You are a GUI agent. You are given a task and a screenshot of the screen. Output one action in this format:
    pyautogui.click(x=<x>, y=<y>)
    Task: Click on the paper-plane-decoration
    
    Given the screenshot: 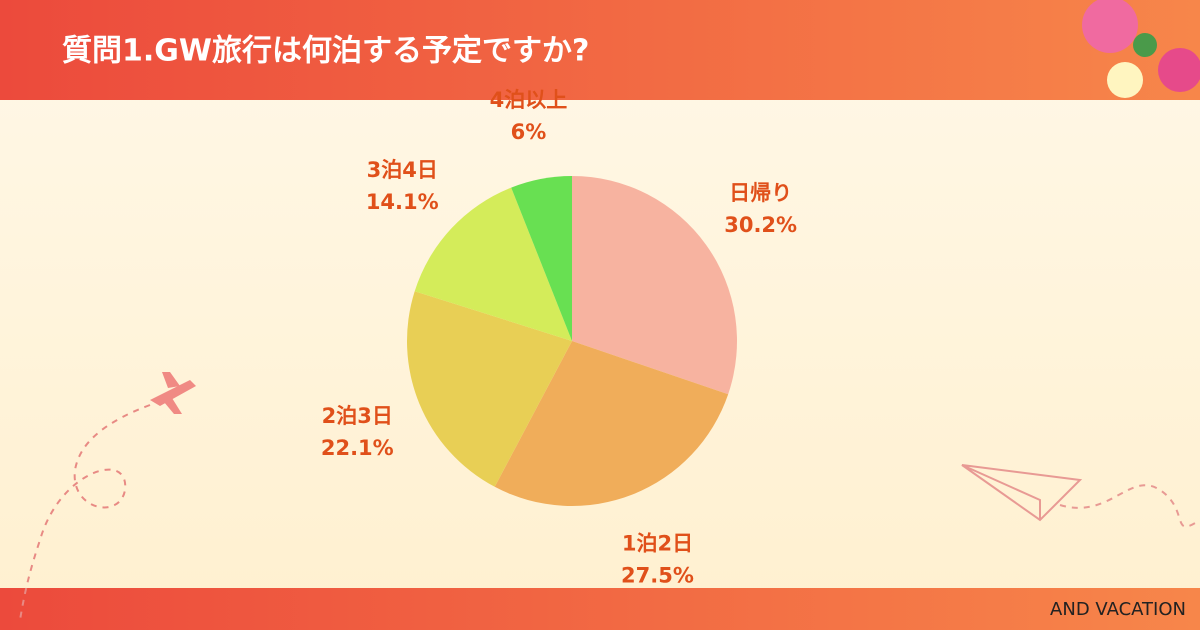 What is the action you would take?
    pyautogui.click(x=1080, y=496)
    